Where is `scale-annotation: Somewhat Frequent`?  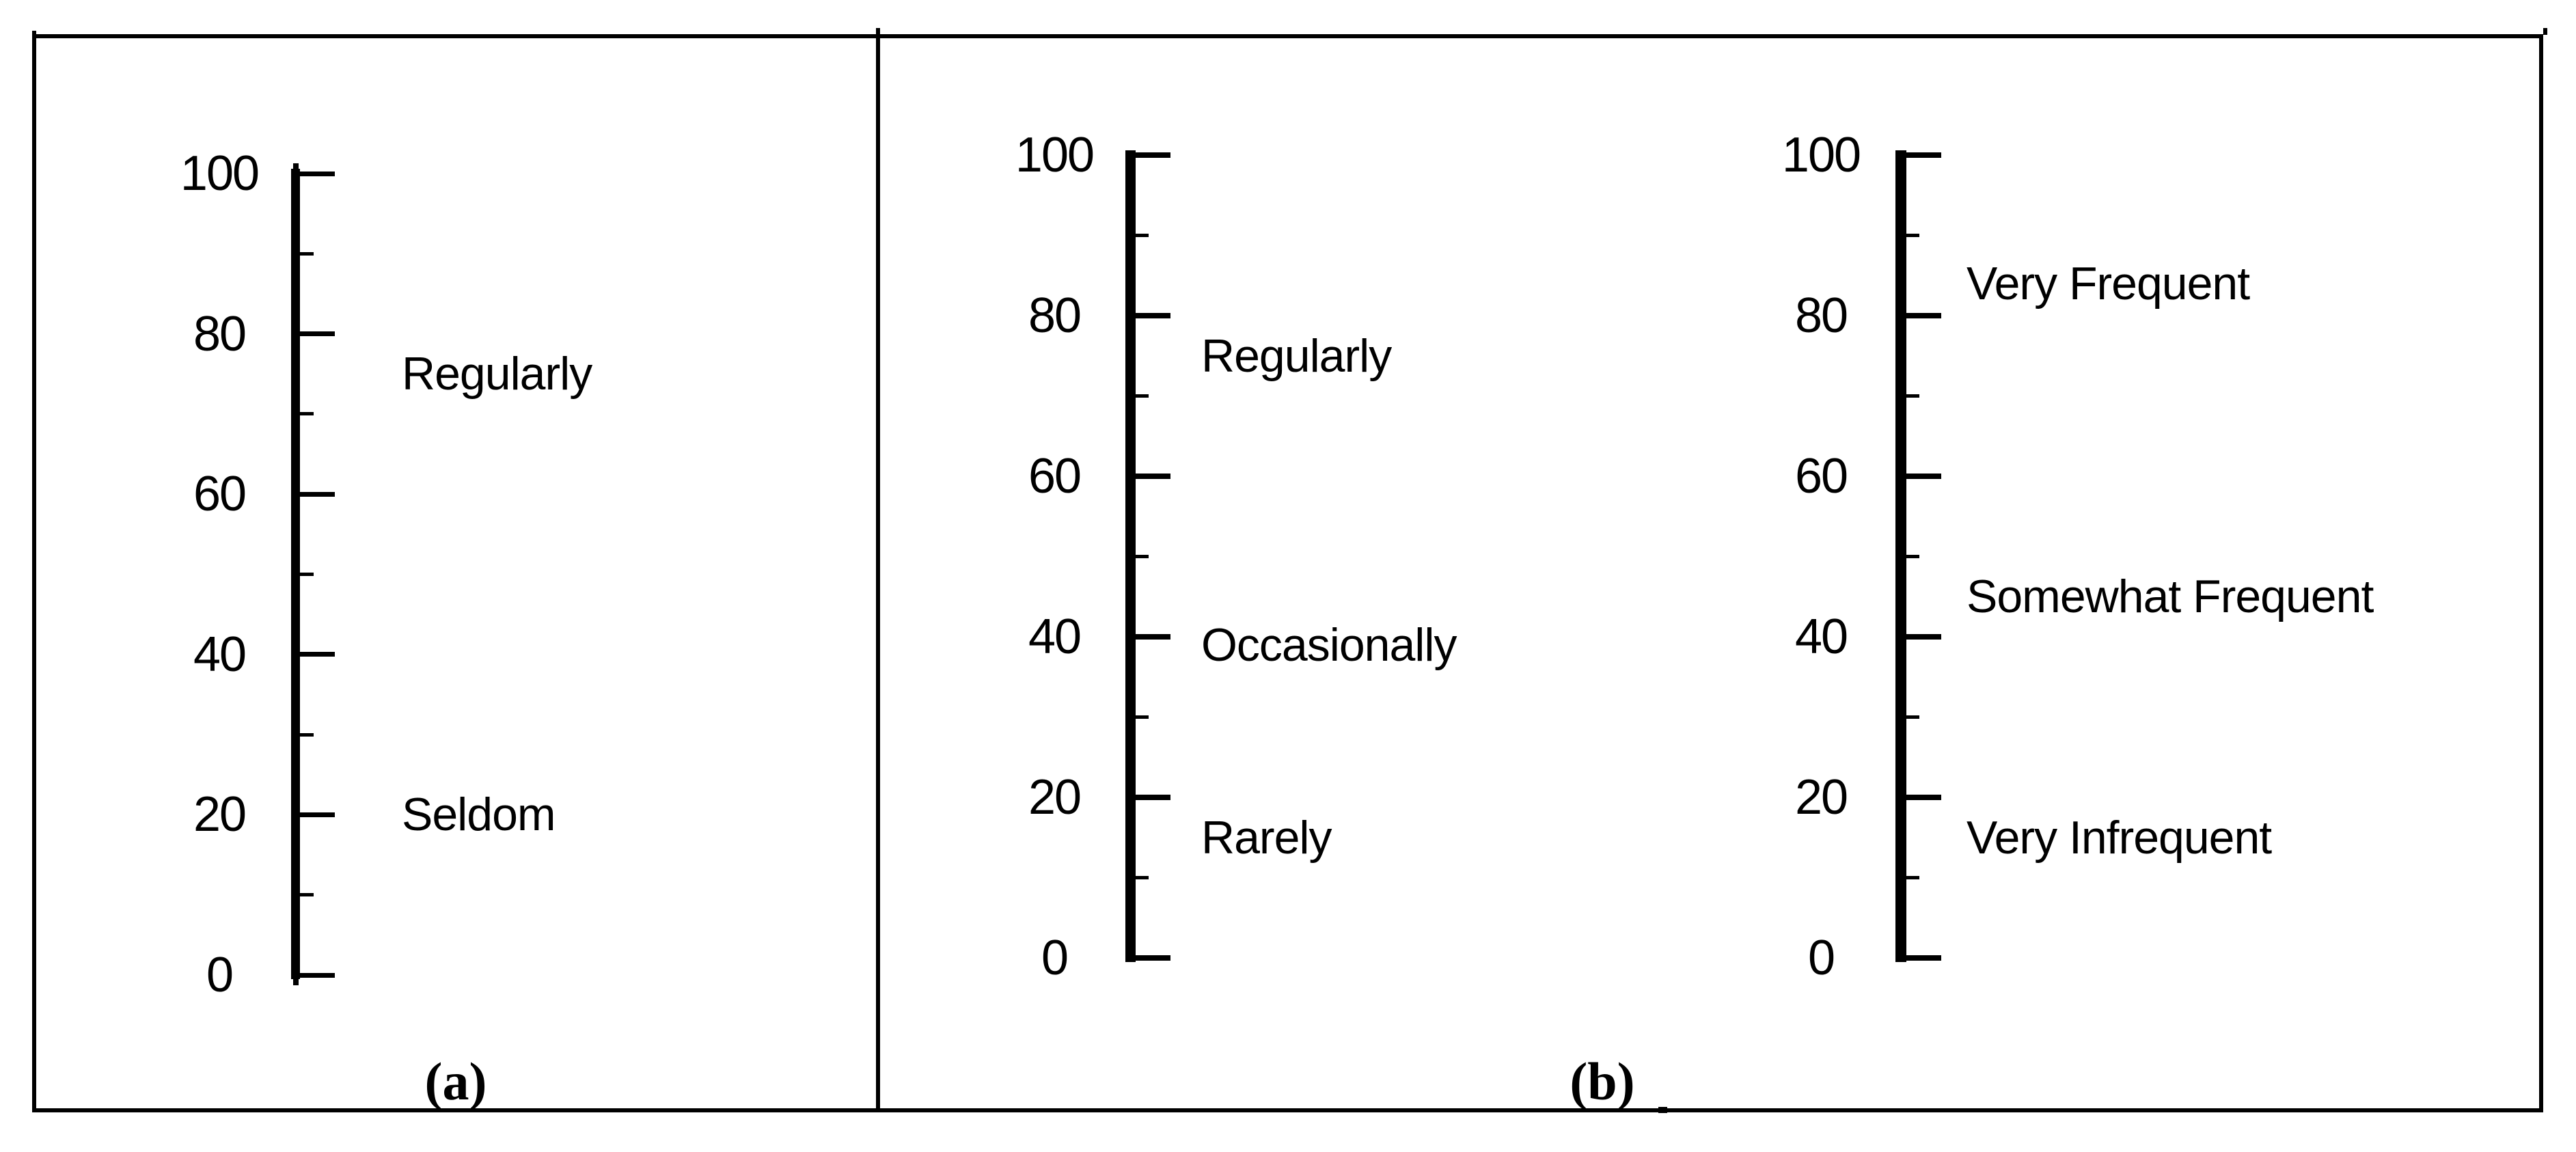
scale-annotation: Somewhat Frequent is located at coordinates (2170, 597).